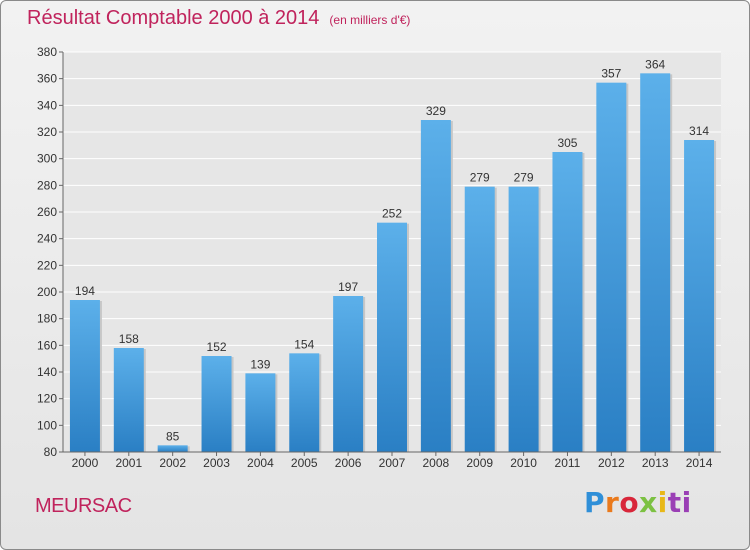 The width and height of the screenshot is (750, 550). What do you see at coordinates (85, 291) in the screenshot?
I see `data-label: 194` at bounding box center [85, 291].